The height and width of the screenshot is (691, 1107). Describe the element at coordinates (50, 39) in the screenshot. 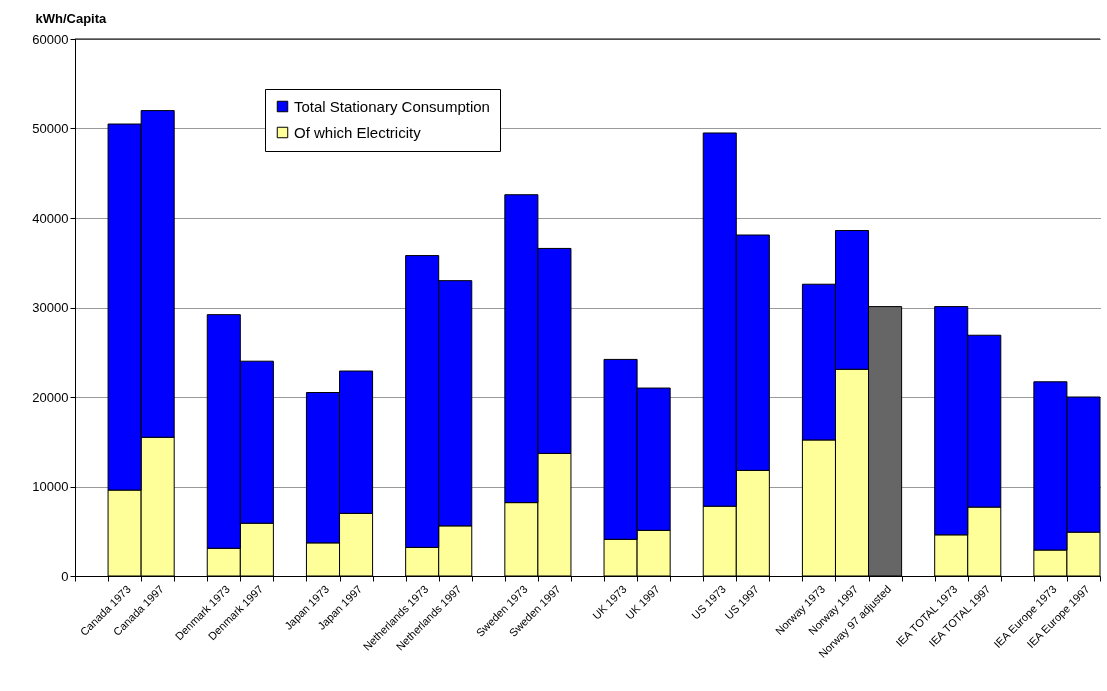

I see `y-tick-label: 60000` at that location.